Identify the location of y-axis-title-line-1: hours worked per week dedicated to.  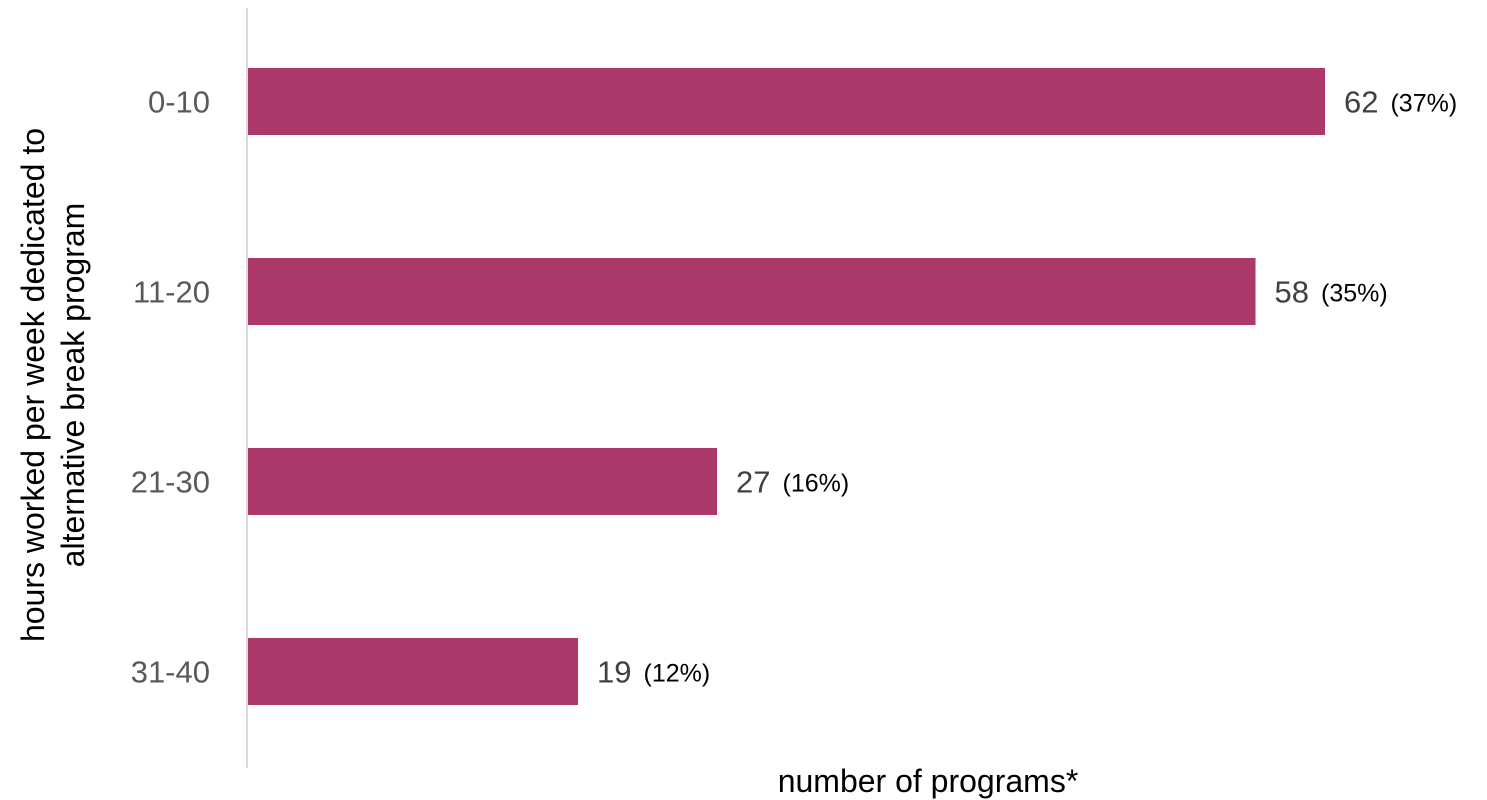
(33, 385).